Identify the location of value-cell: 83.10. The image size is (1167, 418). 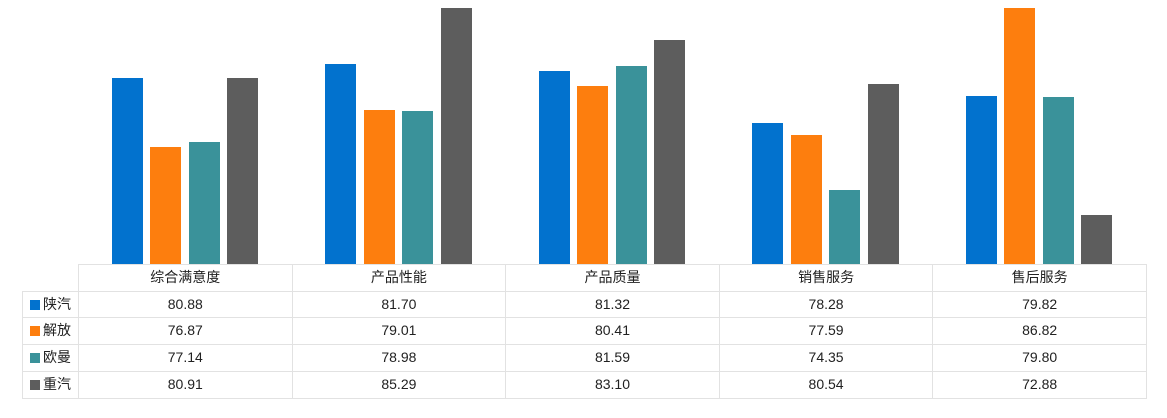
(612, 385).